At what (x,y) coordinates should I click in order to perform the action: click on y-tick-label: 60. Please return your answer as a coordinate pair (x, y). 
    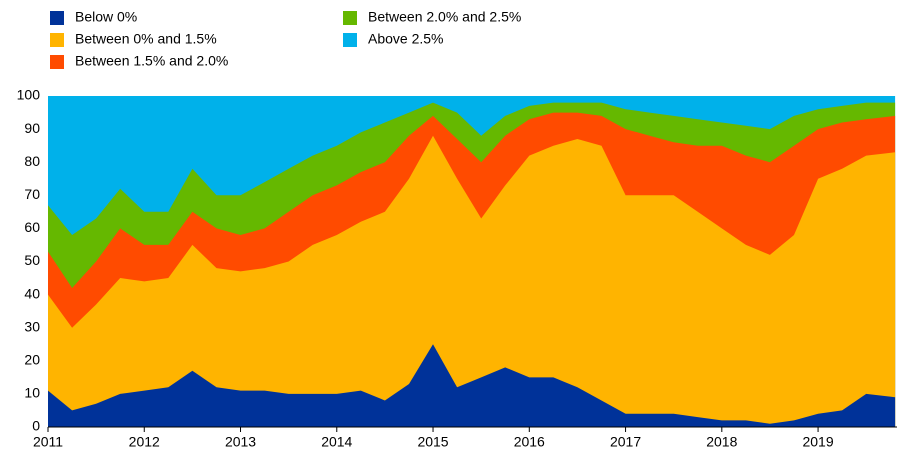
    Looking at the image, I should click on (32, 227).